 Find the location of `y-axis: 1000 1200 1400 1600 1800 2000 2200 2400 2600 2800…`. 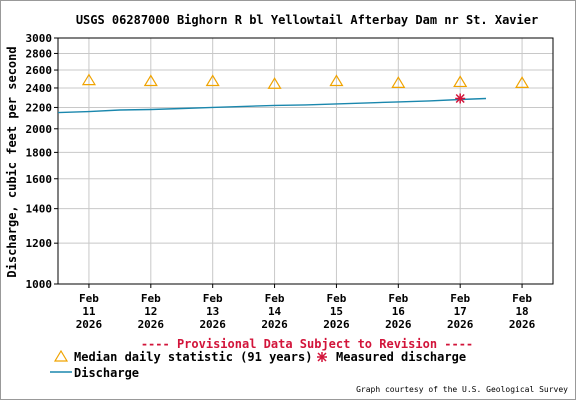

y-axis: 1000 1200 1400 1600 1800 2000 2200 2400 2600 2800… is located at coordinates (42, 161).